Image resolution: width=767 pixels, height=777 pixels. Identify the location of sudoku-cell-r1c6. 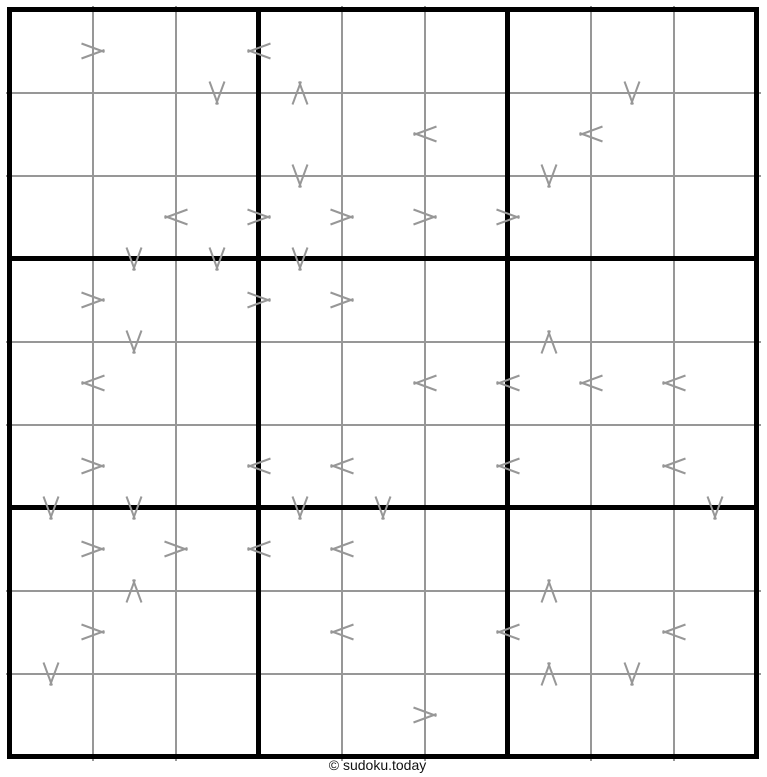
(466, 51).